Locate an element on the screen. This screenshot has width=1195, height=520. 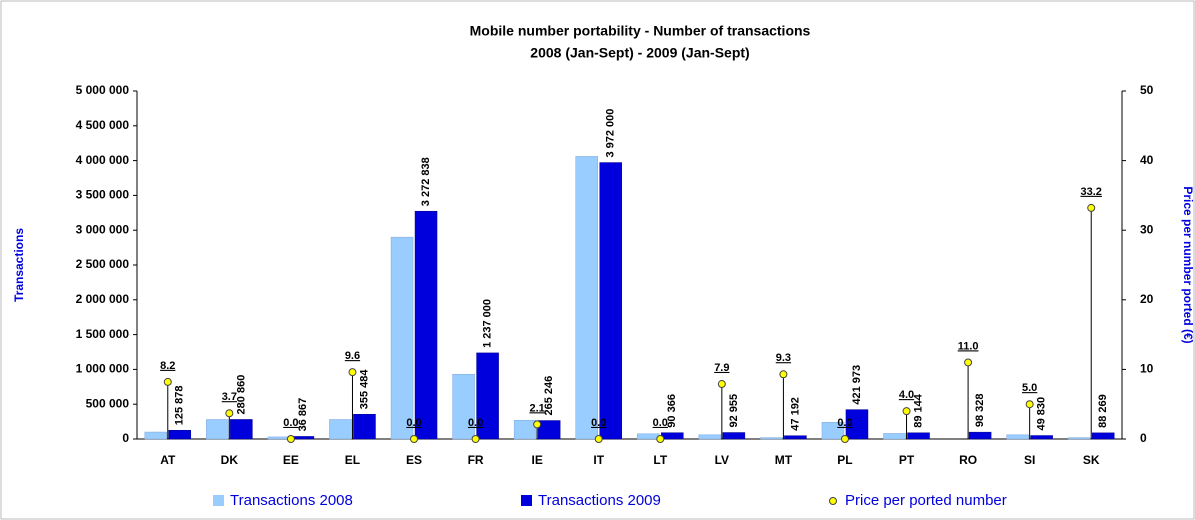
price-label: 8.2 is located at coordinates (167, 366).